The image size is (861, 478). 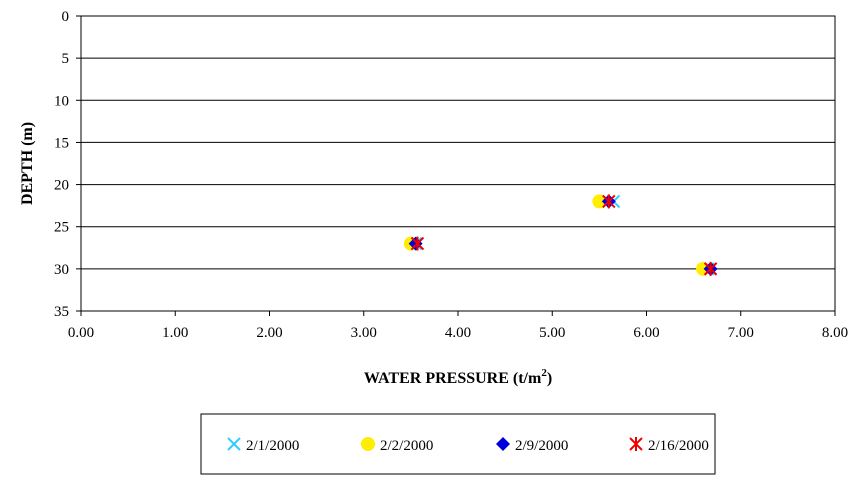 What do you see at coordinates (269, 333) in the screenshot?
I see `x-tick-label: 2.00` at bounding box center [269, 333].